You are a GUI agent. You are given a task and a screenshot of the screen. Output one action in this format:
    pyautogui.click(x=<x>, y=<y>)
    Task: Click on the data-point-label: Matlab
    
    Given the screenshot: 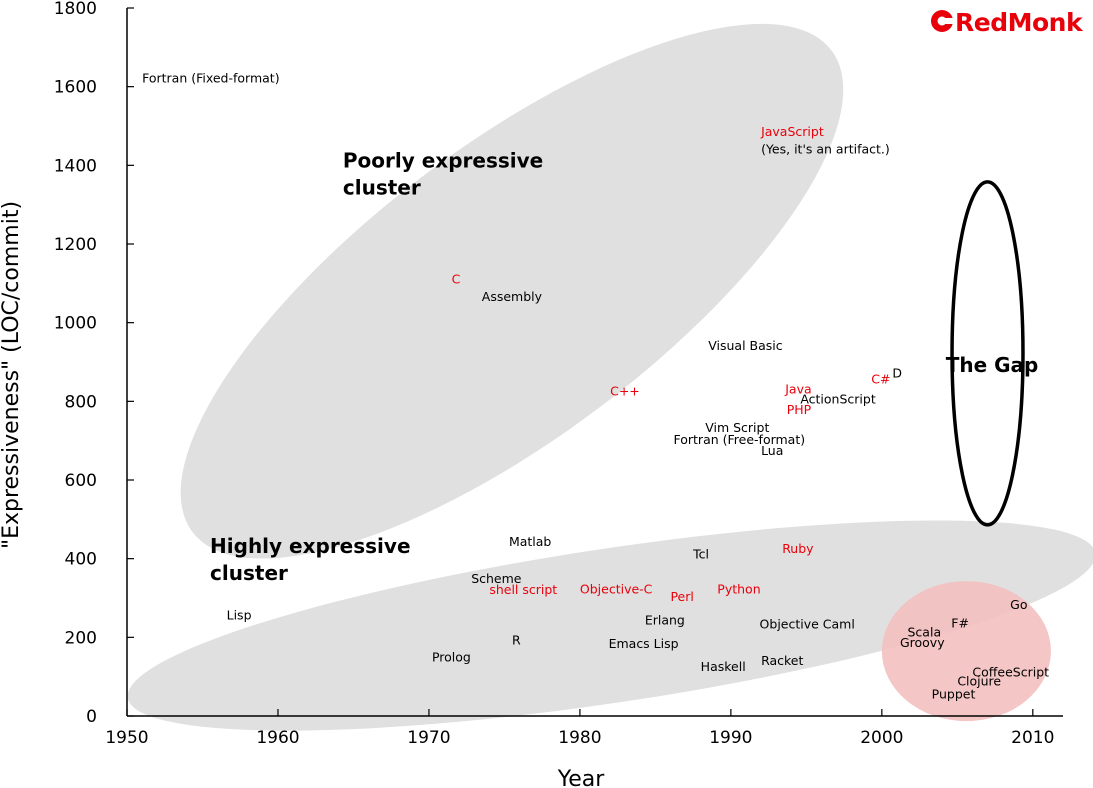 What is the action you would take?
    pyautogui.click(x=530, y=541)
    